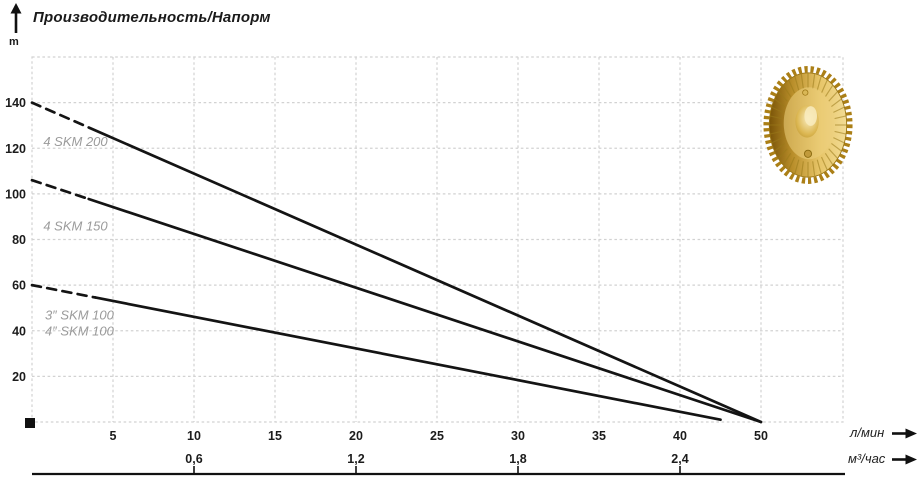 This screenshot has width=922, height=482. Describe the element at coordinates (19, 331) in the screenshot. I see `y-tick-label: 40` at that location.